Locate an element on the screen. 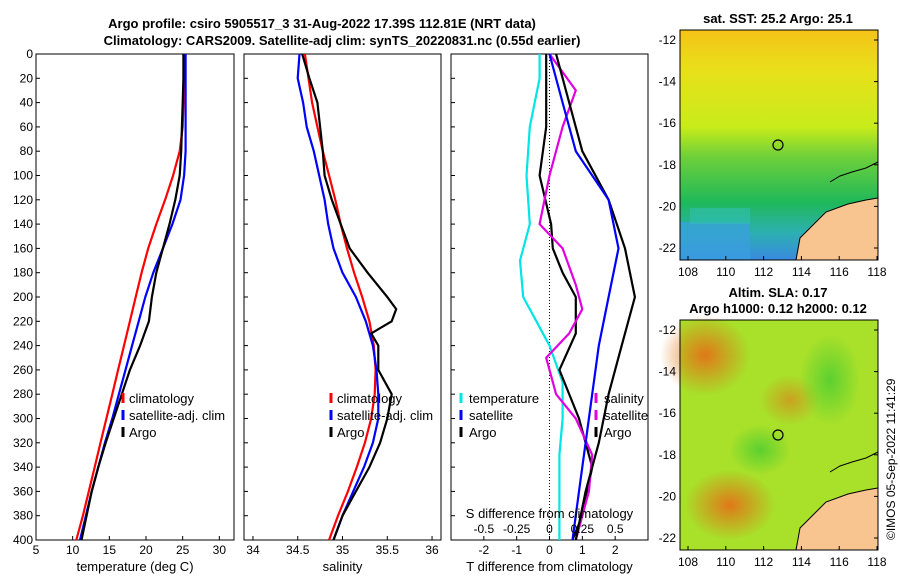  panel-2-xlabel: T difference from climatology is located at coordinates (549, 566).